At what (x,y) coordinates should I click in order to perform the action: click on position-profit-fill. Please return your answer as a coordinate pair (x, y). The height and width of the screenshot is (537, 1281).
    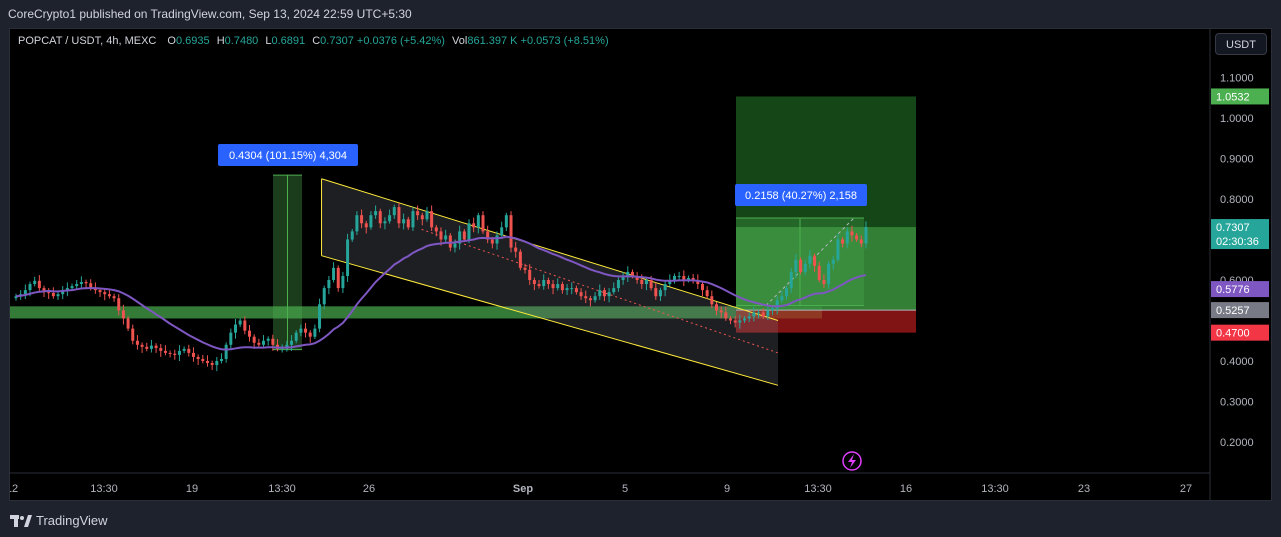
    Looking at the image, I should click on (826, 269).